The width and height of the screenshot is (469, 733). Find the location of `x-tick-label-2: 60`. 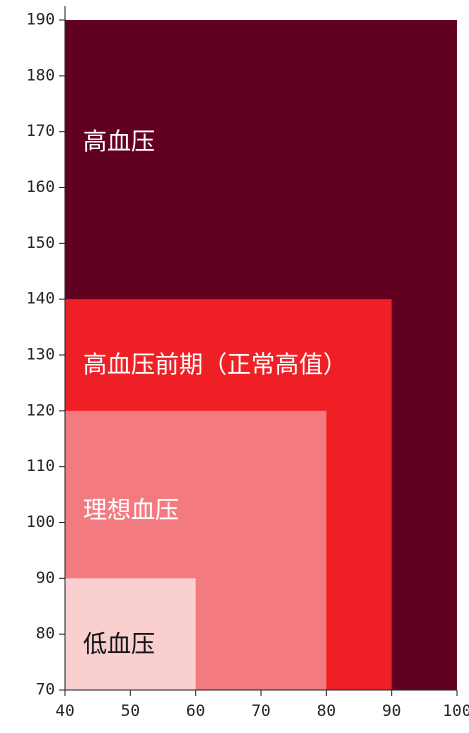

x-tick-label-2: 60 is located at coordinates (195, 710).